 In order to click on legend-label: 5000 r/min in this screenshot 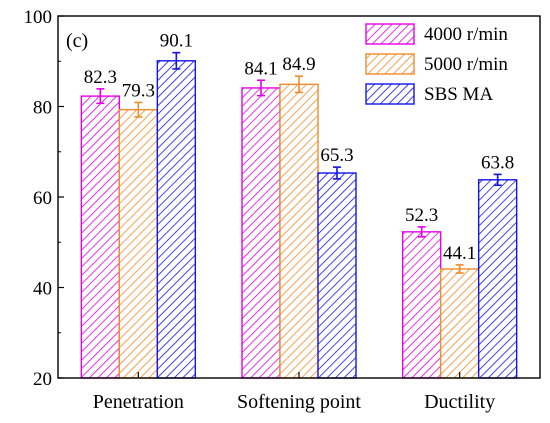, I will do `click(466, 64)`.